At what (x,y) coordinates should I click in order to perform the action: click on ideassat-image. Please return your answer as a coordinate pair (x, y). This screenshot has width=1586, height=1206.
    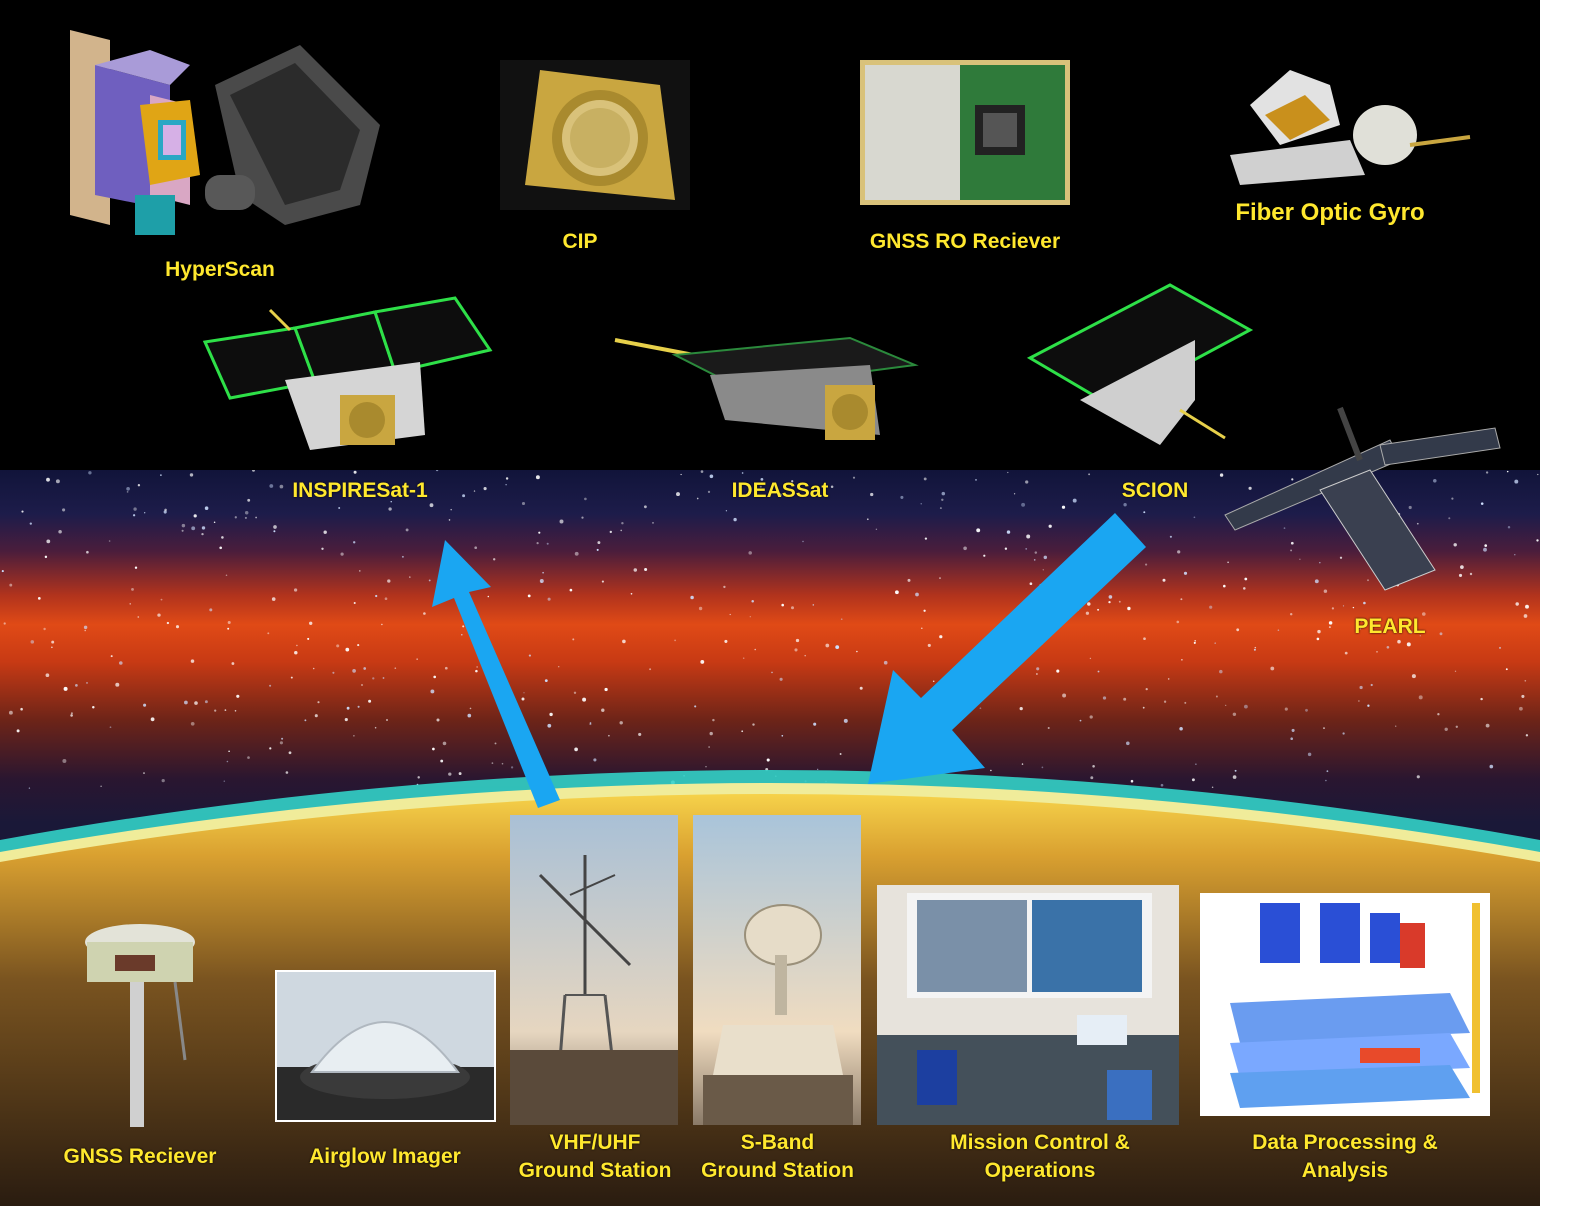
    Looking at the image, I should click on (766, 388).